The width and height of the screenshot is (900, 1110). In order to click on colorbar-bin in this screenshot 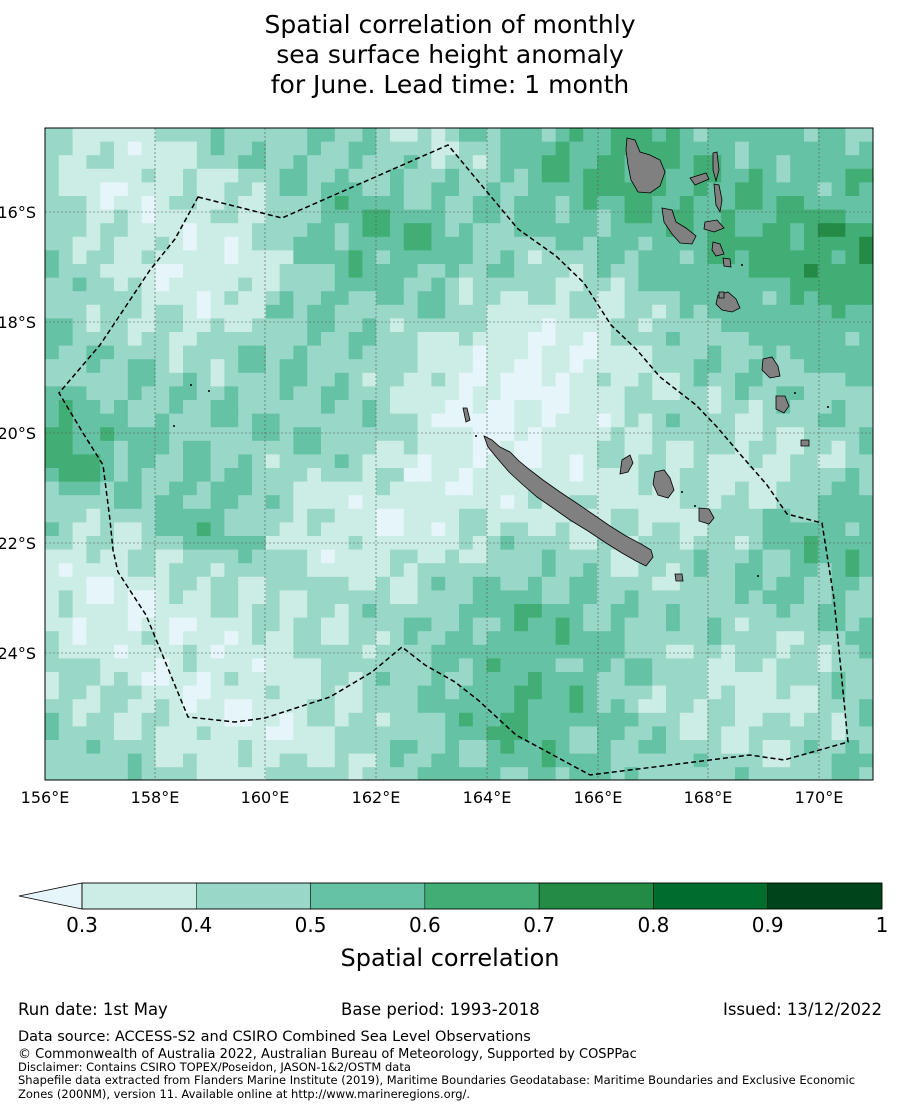, I will do `click(596, 896)`.